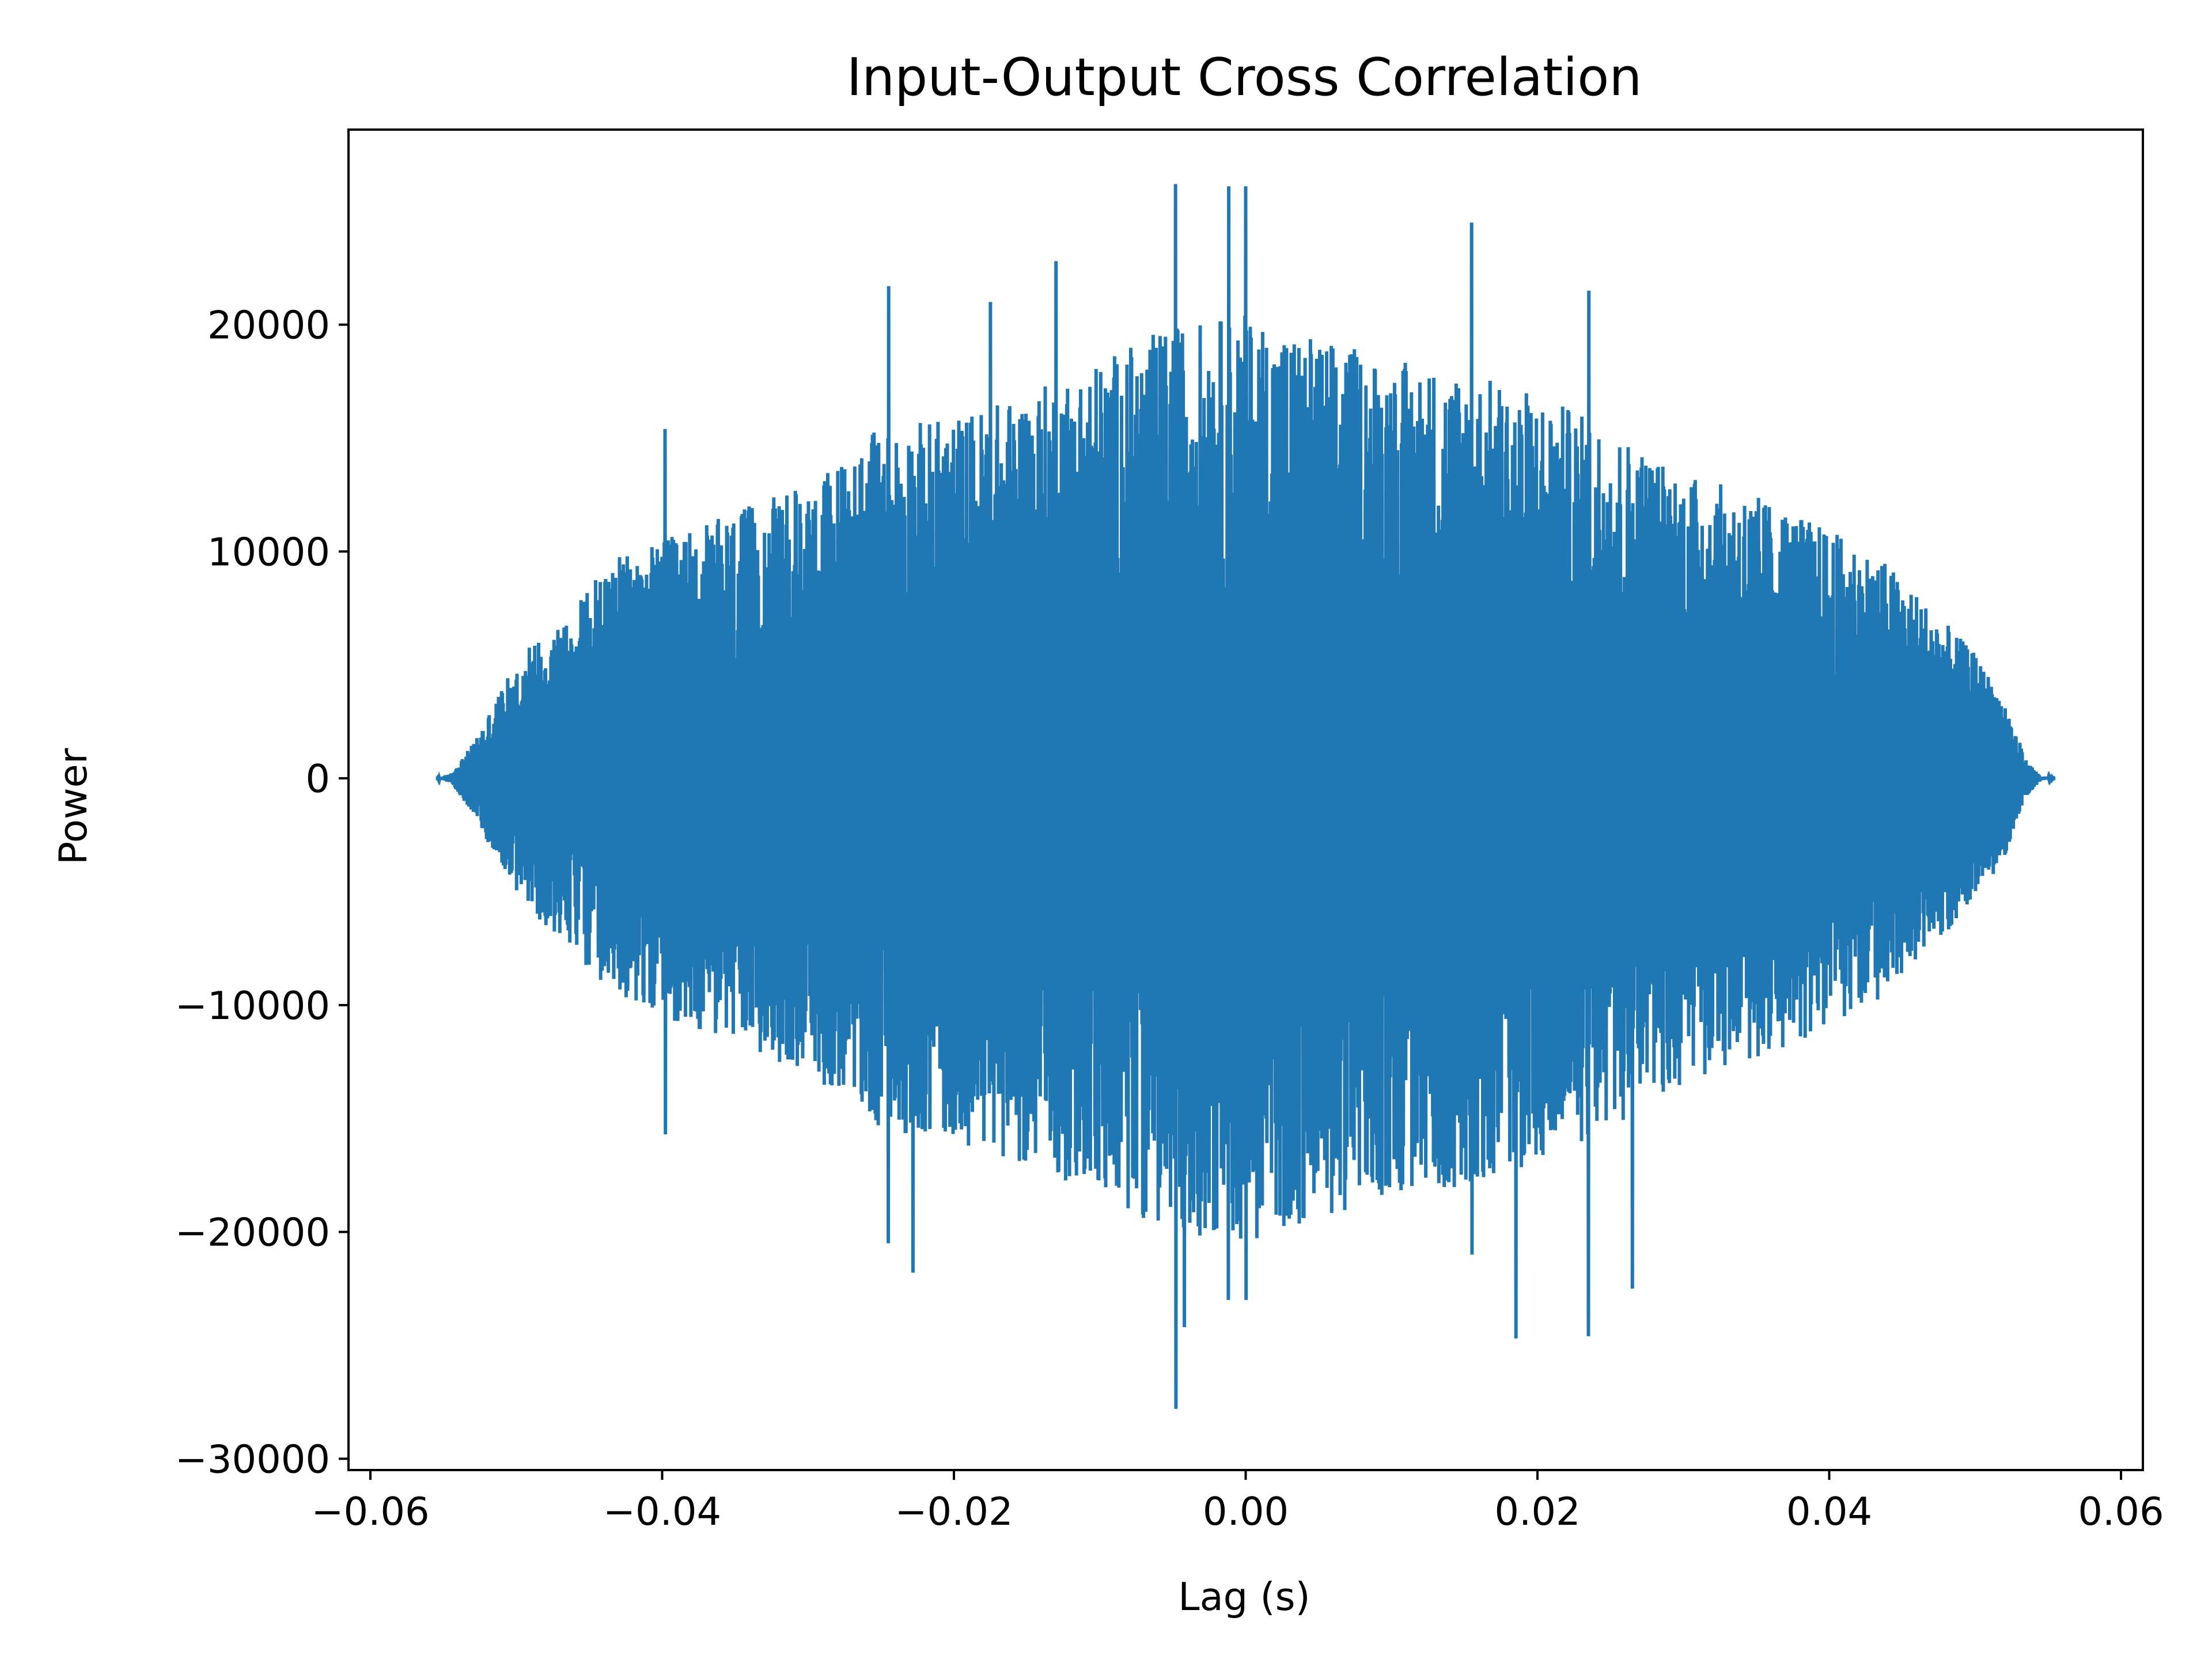  I want to click on x-tick-label: −0.06, so click(370, 1511).